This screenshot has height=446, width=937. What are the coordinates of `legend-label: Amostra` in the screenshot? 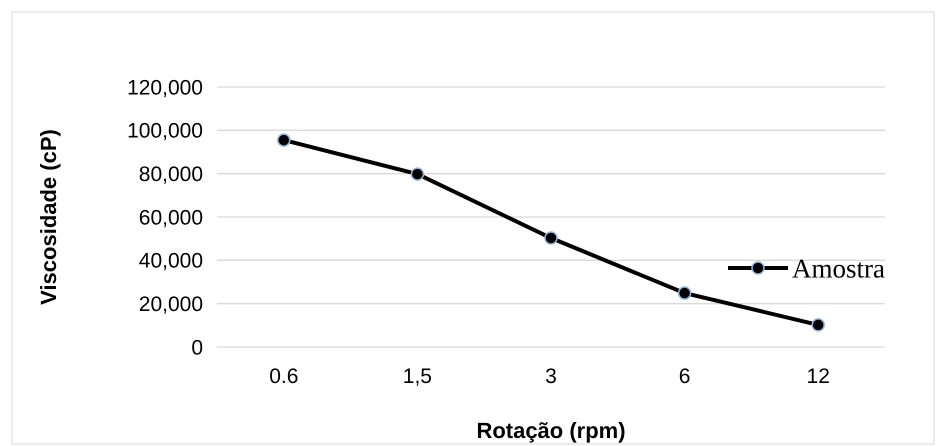 It's located at (838, 268).